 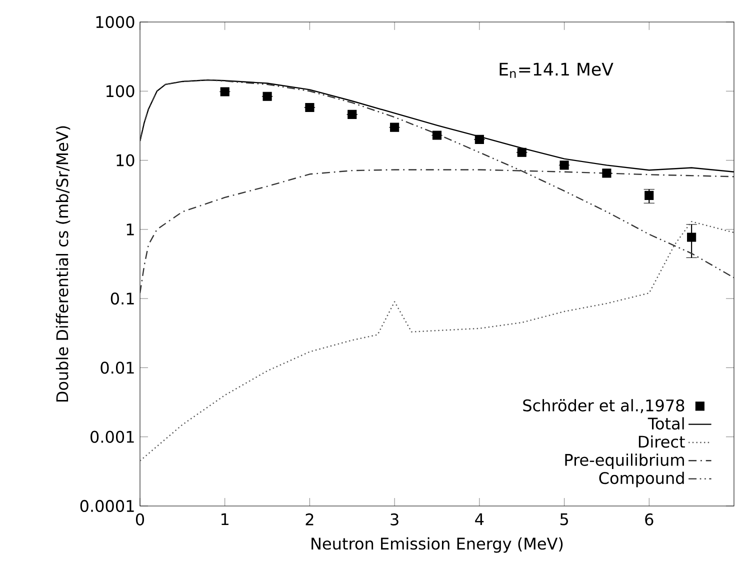 What do you see at coordinates (112, 436) in the screenshot?
I see `y-tick-label: 0.001` at bounding box center [112, 436].